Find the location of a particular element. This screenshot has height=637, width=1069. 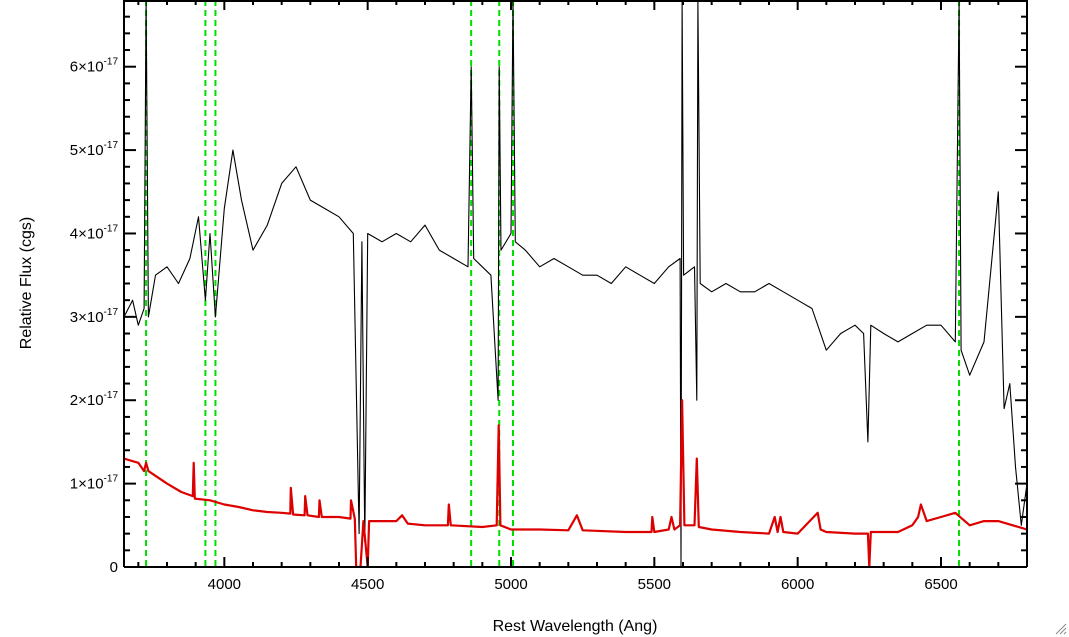

resize-grip-icon is located at coordinates (1061, 629).